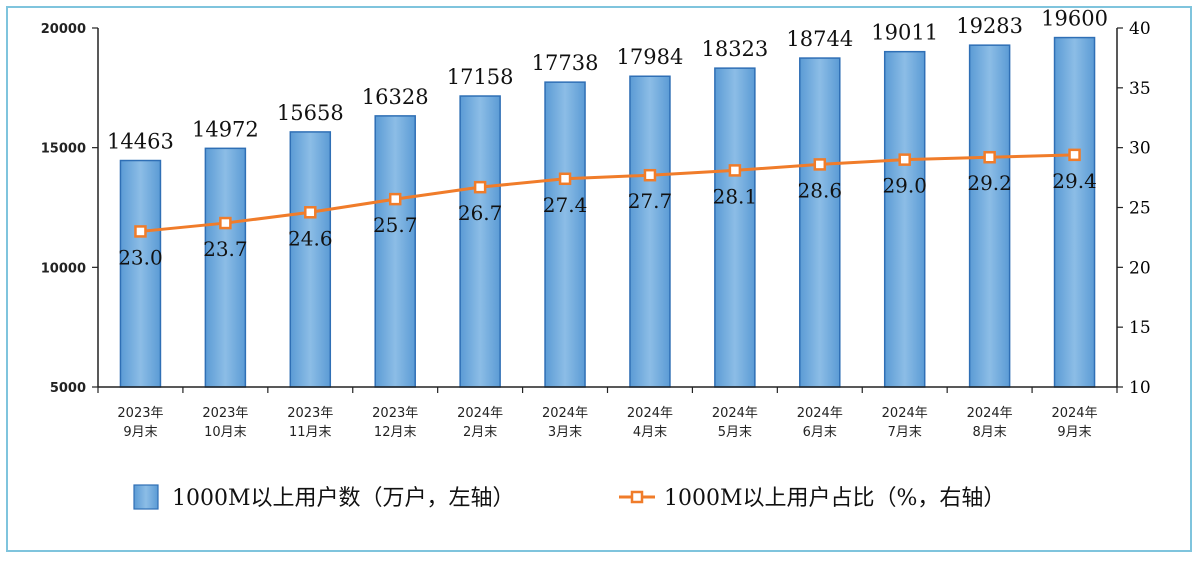 The height and width of the screenshot is (562, 1200). I want to click on x-tick-label: 2023年 11月末, so click(310, 423).